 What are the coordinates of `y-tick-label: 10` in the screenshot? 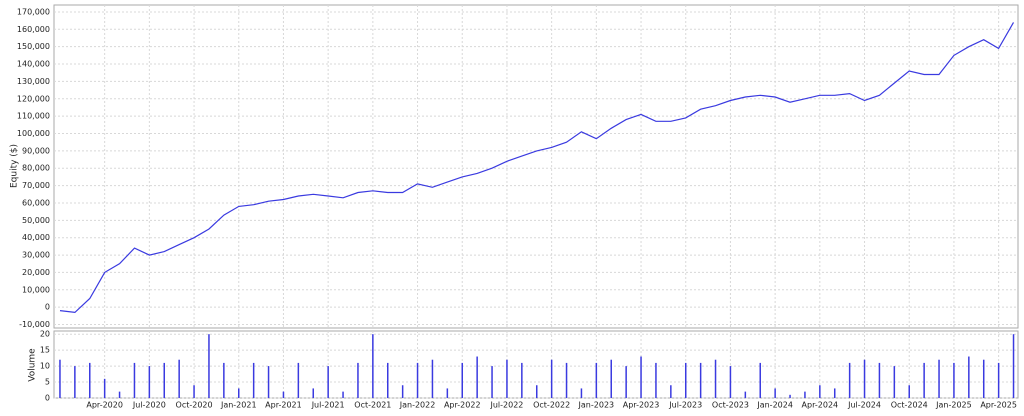 It's located at (45, 366).